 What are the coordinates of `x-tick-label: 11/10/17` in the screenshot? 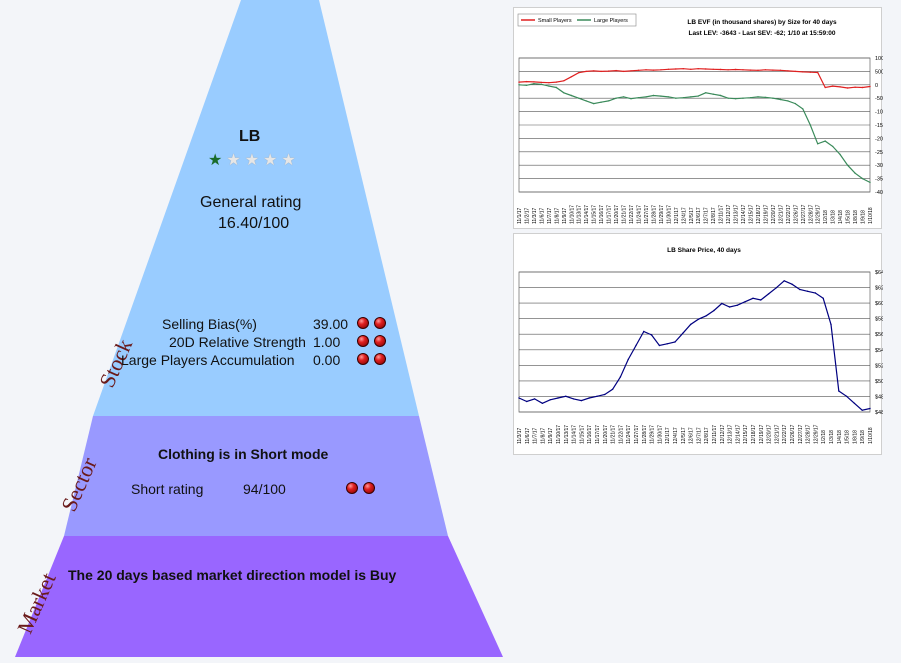 It's located at (572, 214).